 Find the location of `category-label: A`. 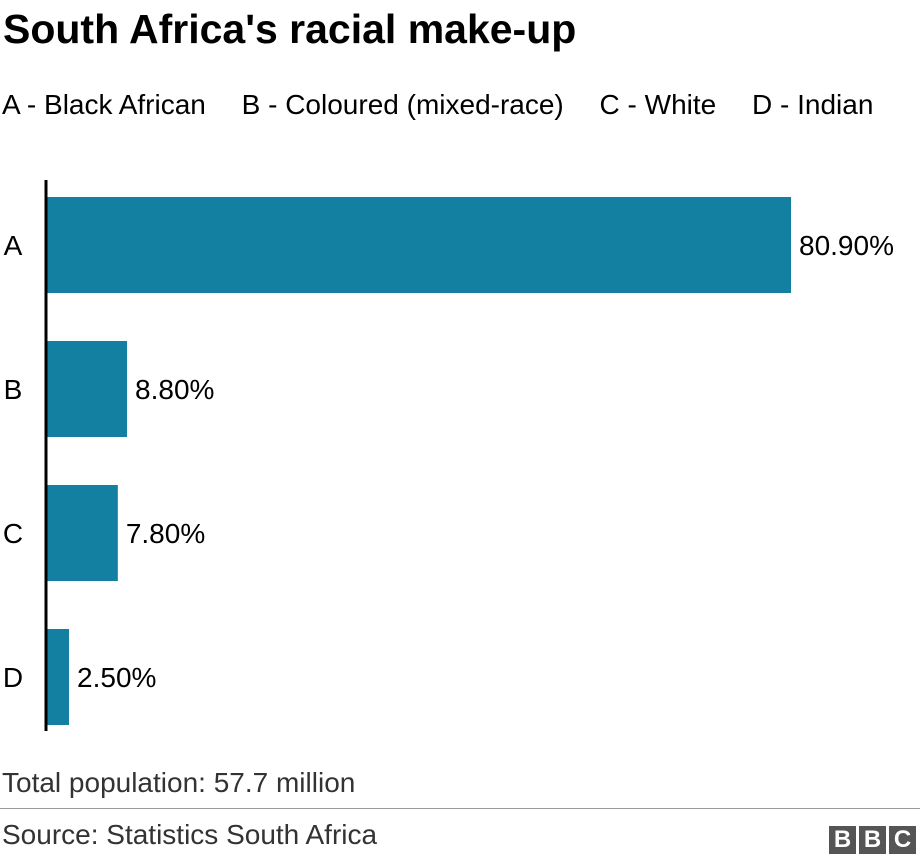

category-label: A is located at coordinates (13, 245).